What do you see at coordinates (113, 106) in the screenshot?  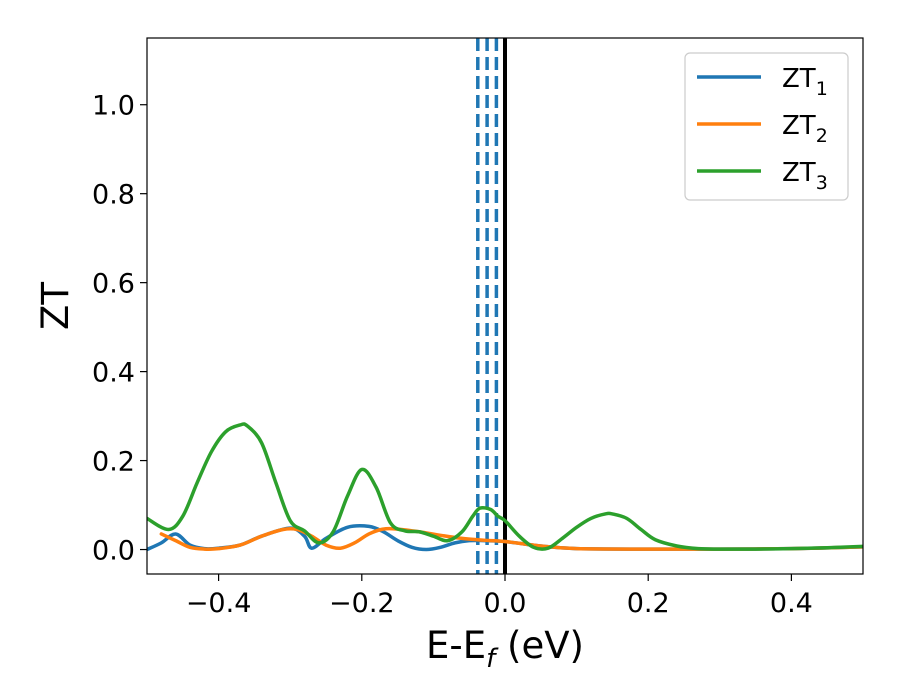 I see `y-tick-label: 1.0` at bounding box center [113, 106].